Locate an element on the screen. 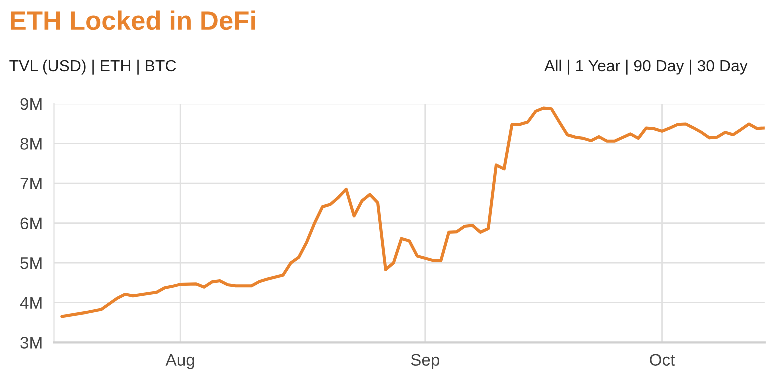  y-tick-label: 3M is located at coordinates (31, 343).